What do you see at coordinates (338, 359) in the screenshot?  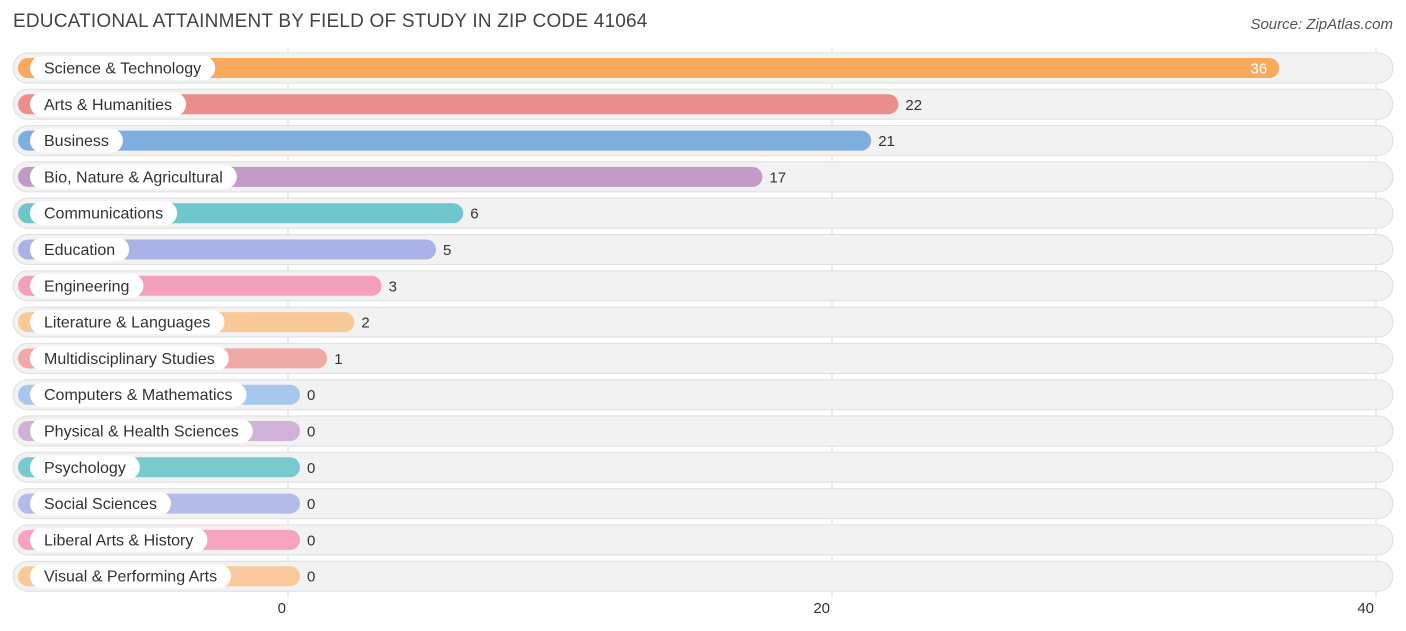 I see `value-label: 1` at bounding box center [338, 359].